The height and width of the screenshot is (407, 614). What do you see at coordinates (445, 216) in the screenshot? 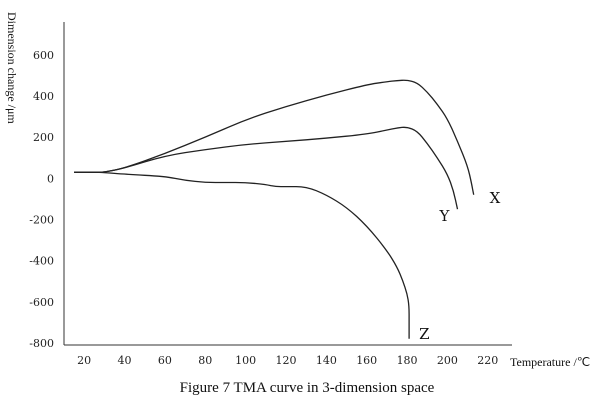
I see `series-label-y: Y` at bounding box center [445, 216].